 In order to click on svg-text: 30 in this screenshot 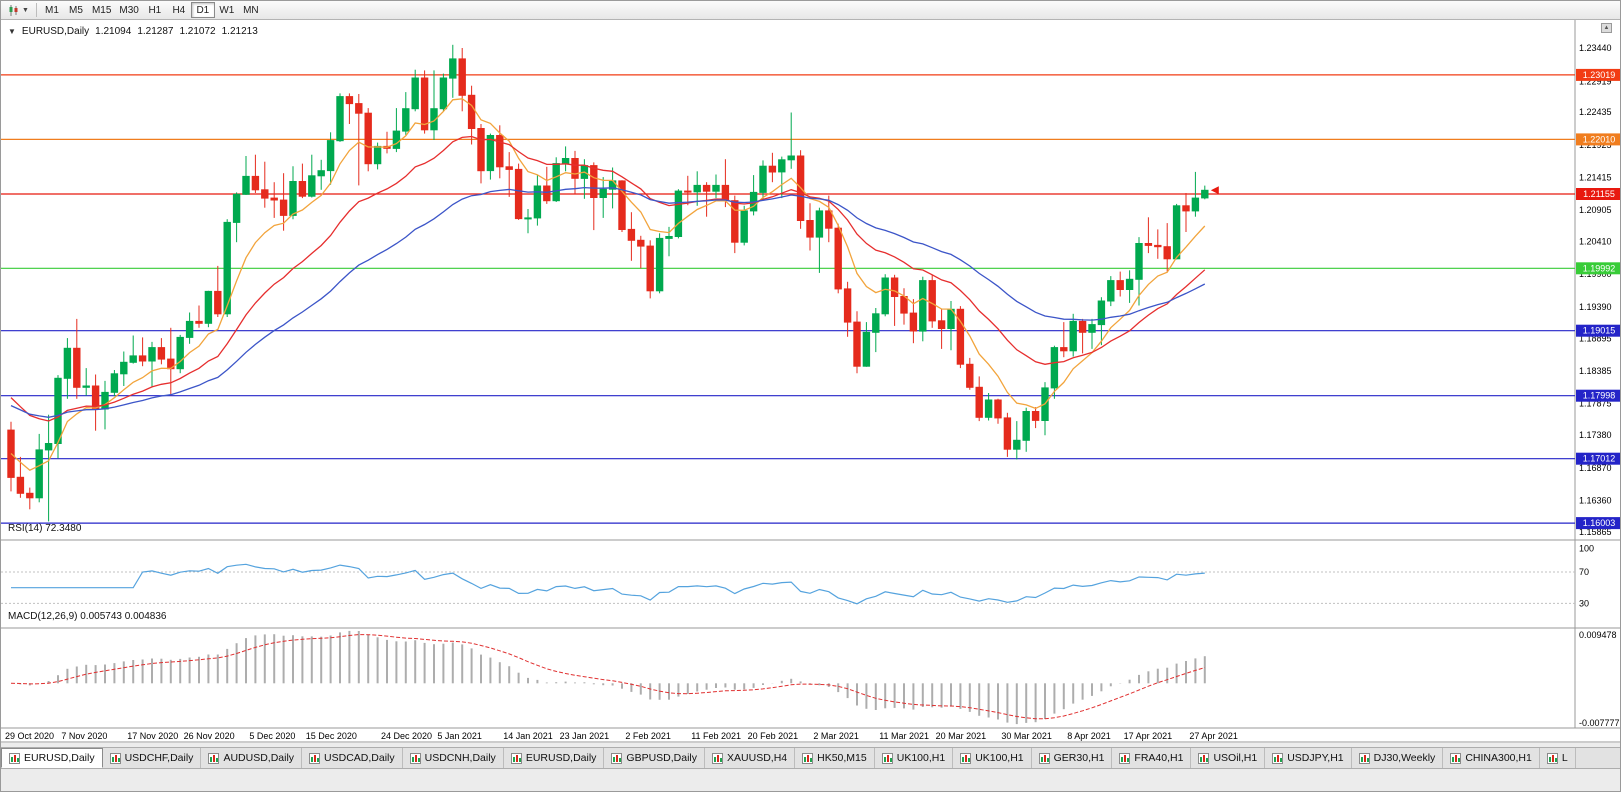, I will do `click(1584, 603)`.